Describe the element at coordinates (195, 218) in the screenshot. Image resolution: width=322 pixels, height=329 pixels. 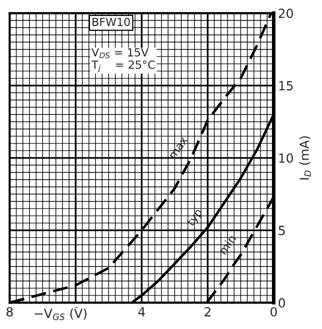
I see `text: typ` at that location.